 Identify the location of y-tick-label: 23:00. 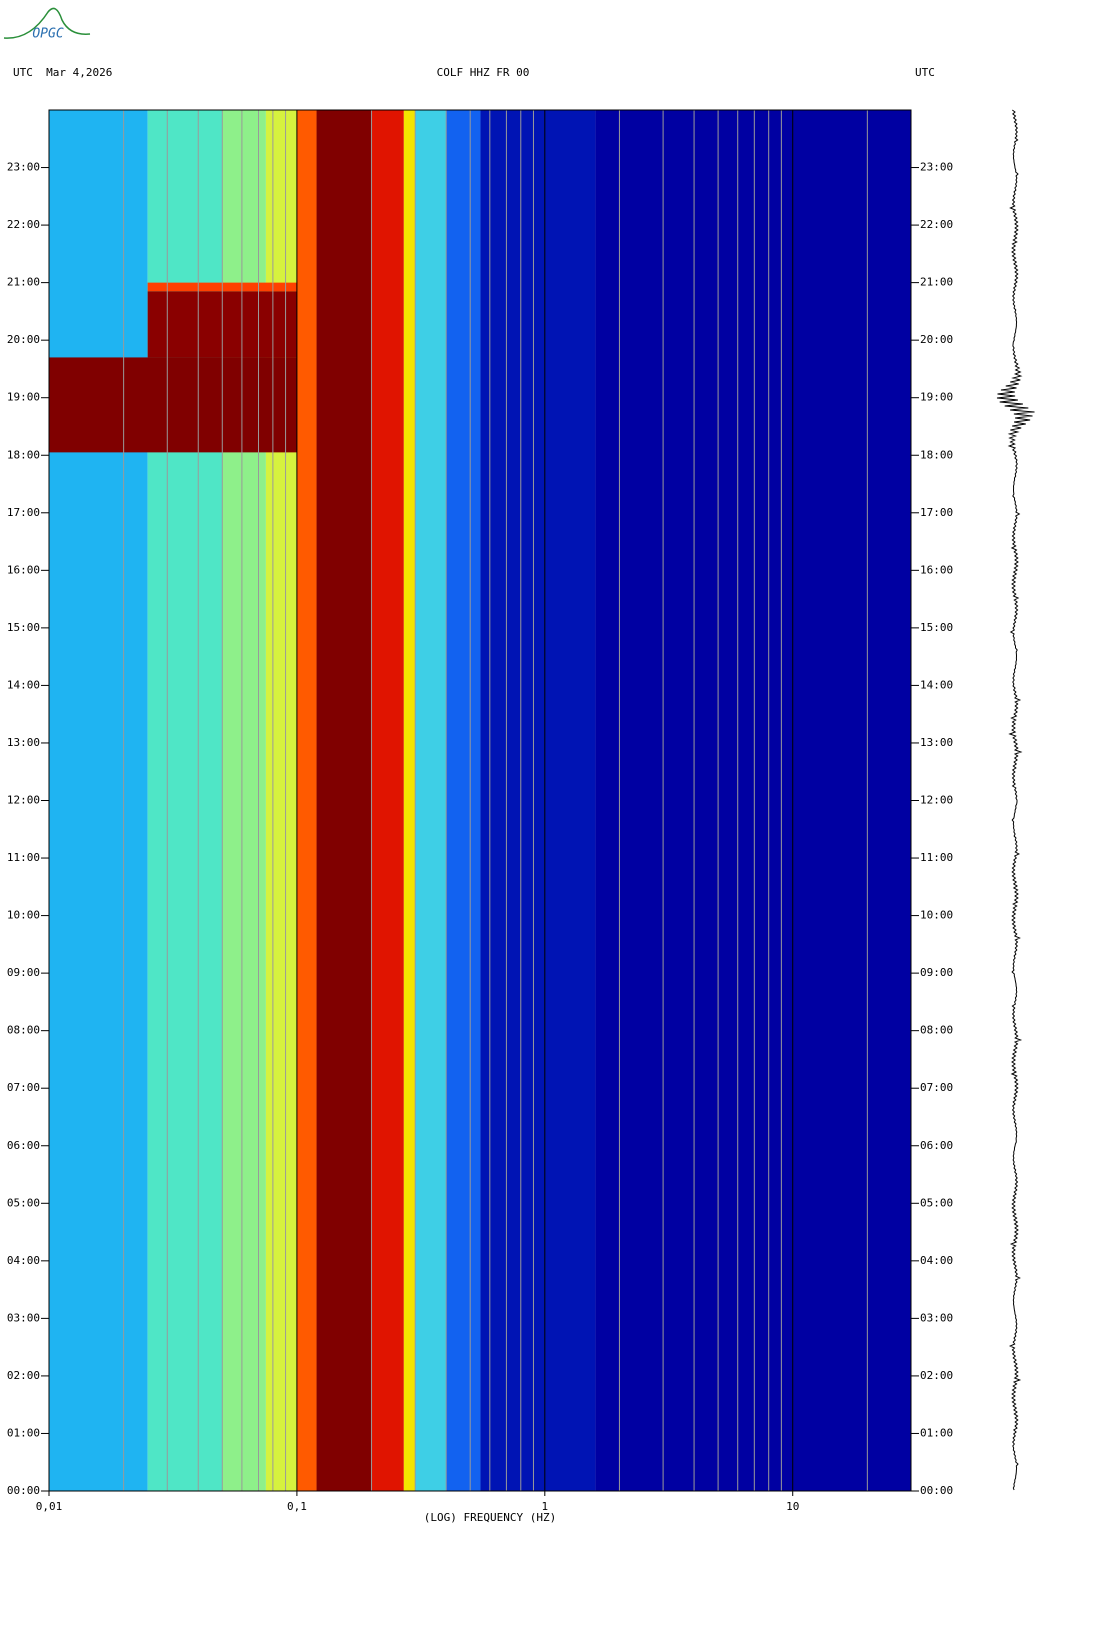
(23, 167).